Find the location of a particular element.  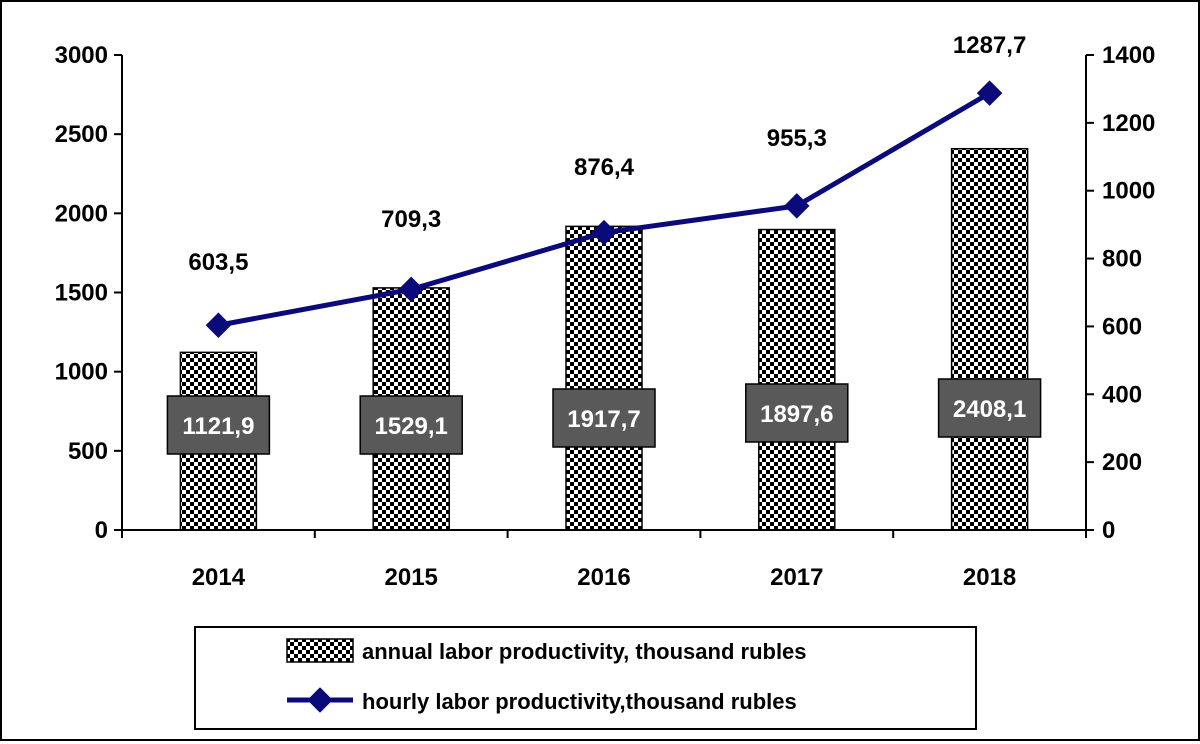

bar-value-label: 1897,6 is located at coordinates (796, 414).